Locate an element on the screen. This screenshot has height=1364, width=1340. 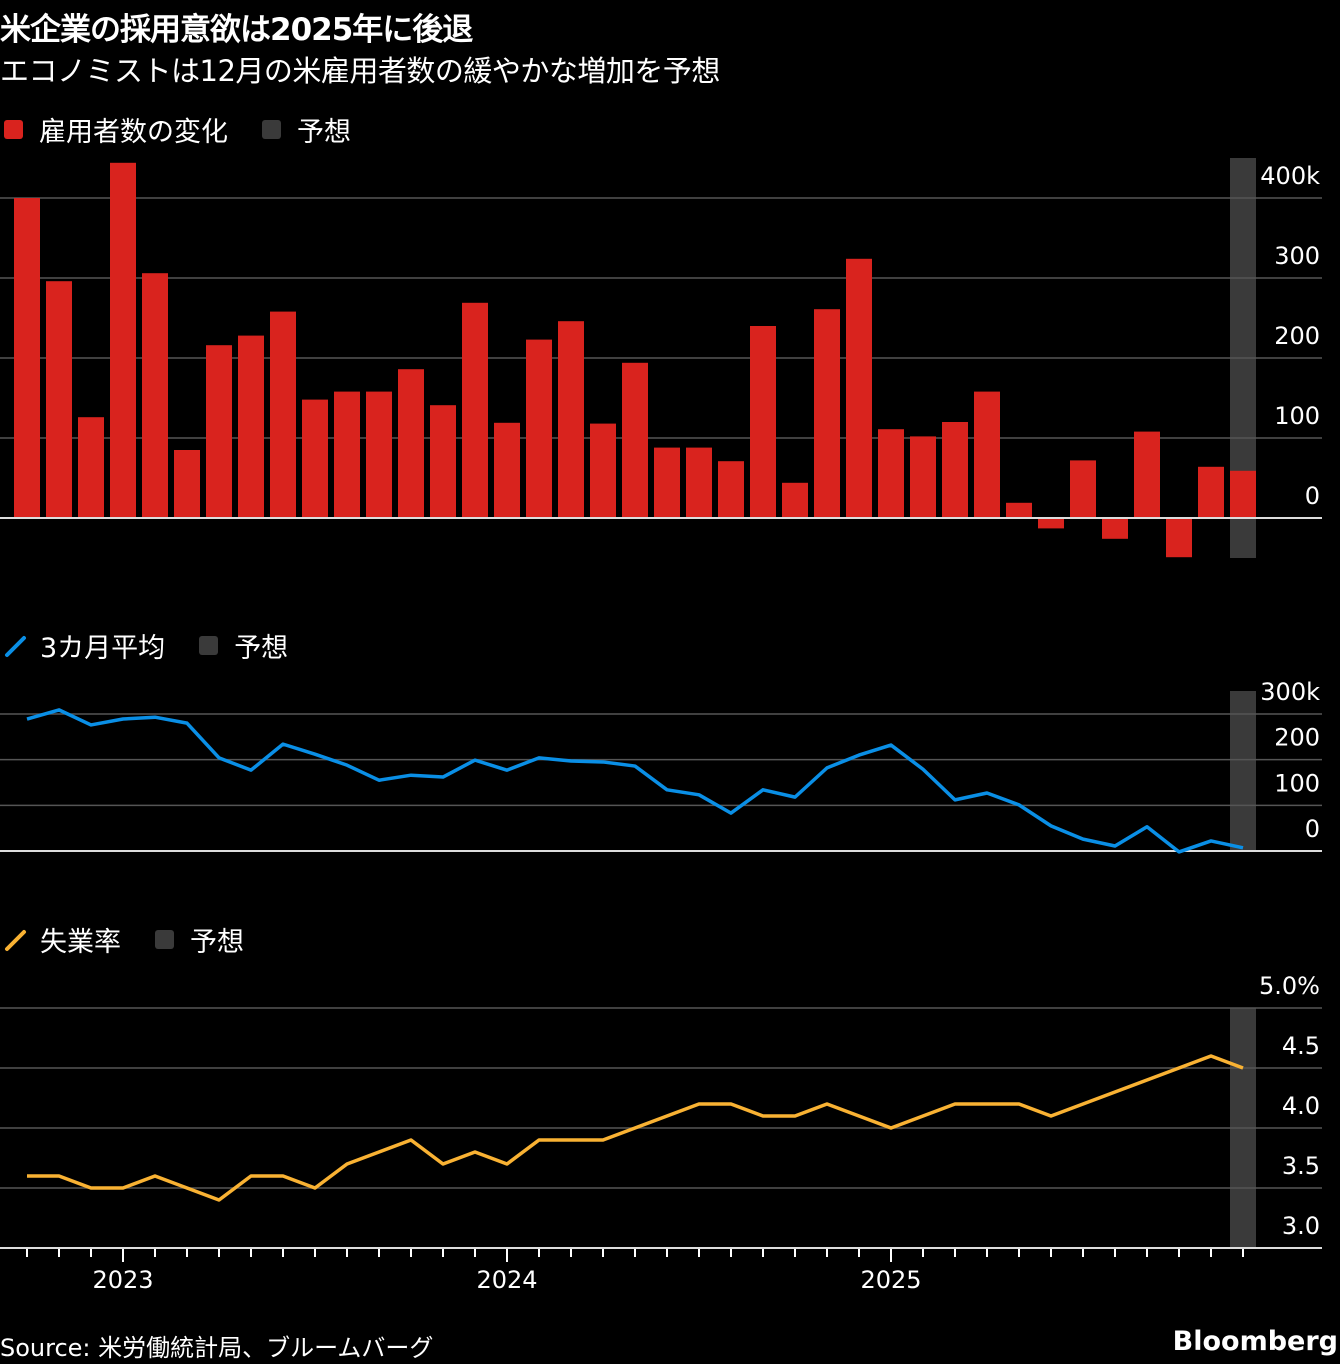
y-tick-label: 4.0 is located at coordinates (1301, 1106).